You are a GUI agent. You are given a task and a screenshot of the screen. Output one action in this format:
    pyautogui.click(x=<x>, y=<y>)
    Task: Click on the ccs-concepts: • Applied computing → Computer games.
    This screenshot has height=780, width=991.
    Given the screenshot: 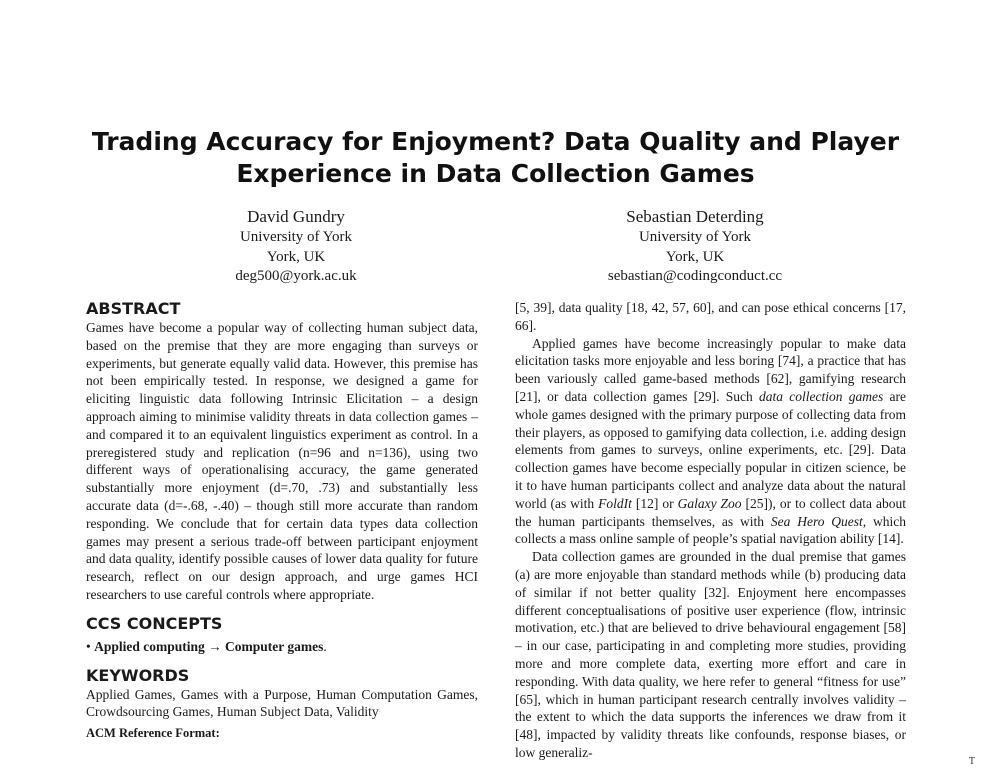 What is the action you would take?
    pyautogui.click(x=282, y=647)
    